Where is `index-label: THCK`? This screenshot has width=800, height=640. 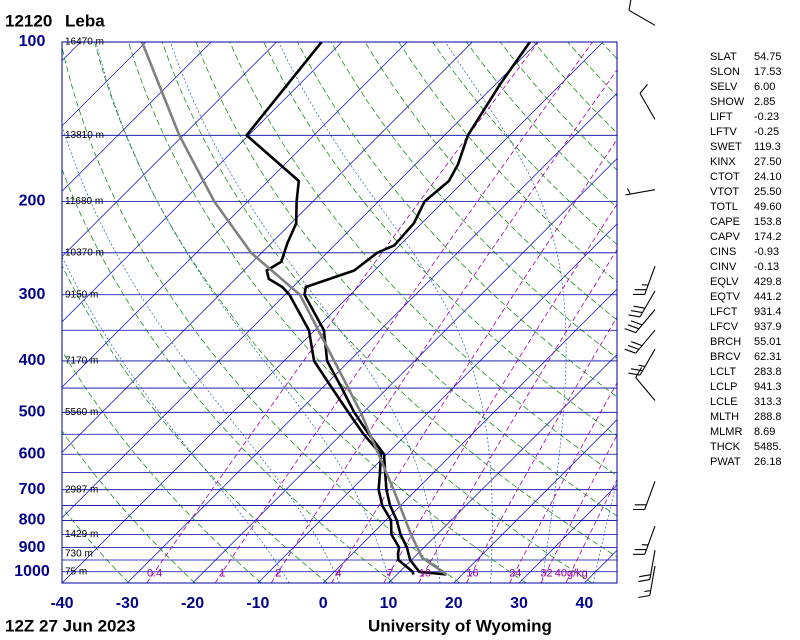 index-label: THCK is located at coordinates (725, 447).